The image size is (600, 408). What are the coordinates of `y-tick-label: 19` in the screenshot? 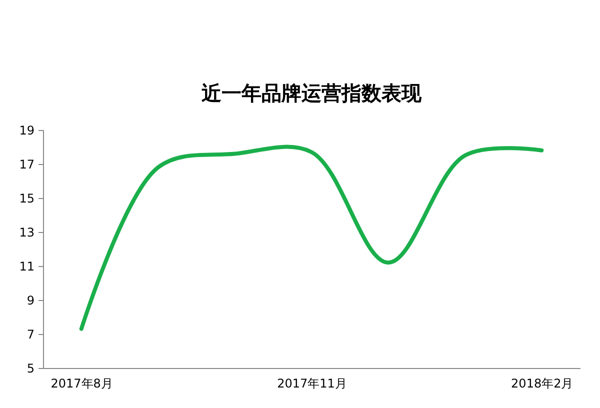 It's located at (26, 131).